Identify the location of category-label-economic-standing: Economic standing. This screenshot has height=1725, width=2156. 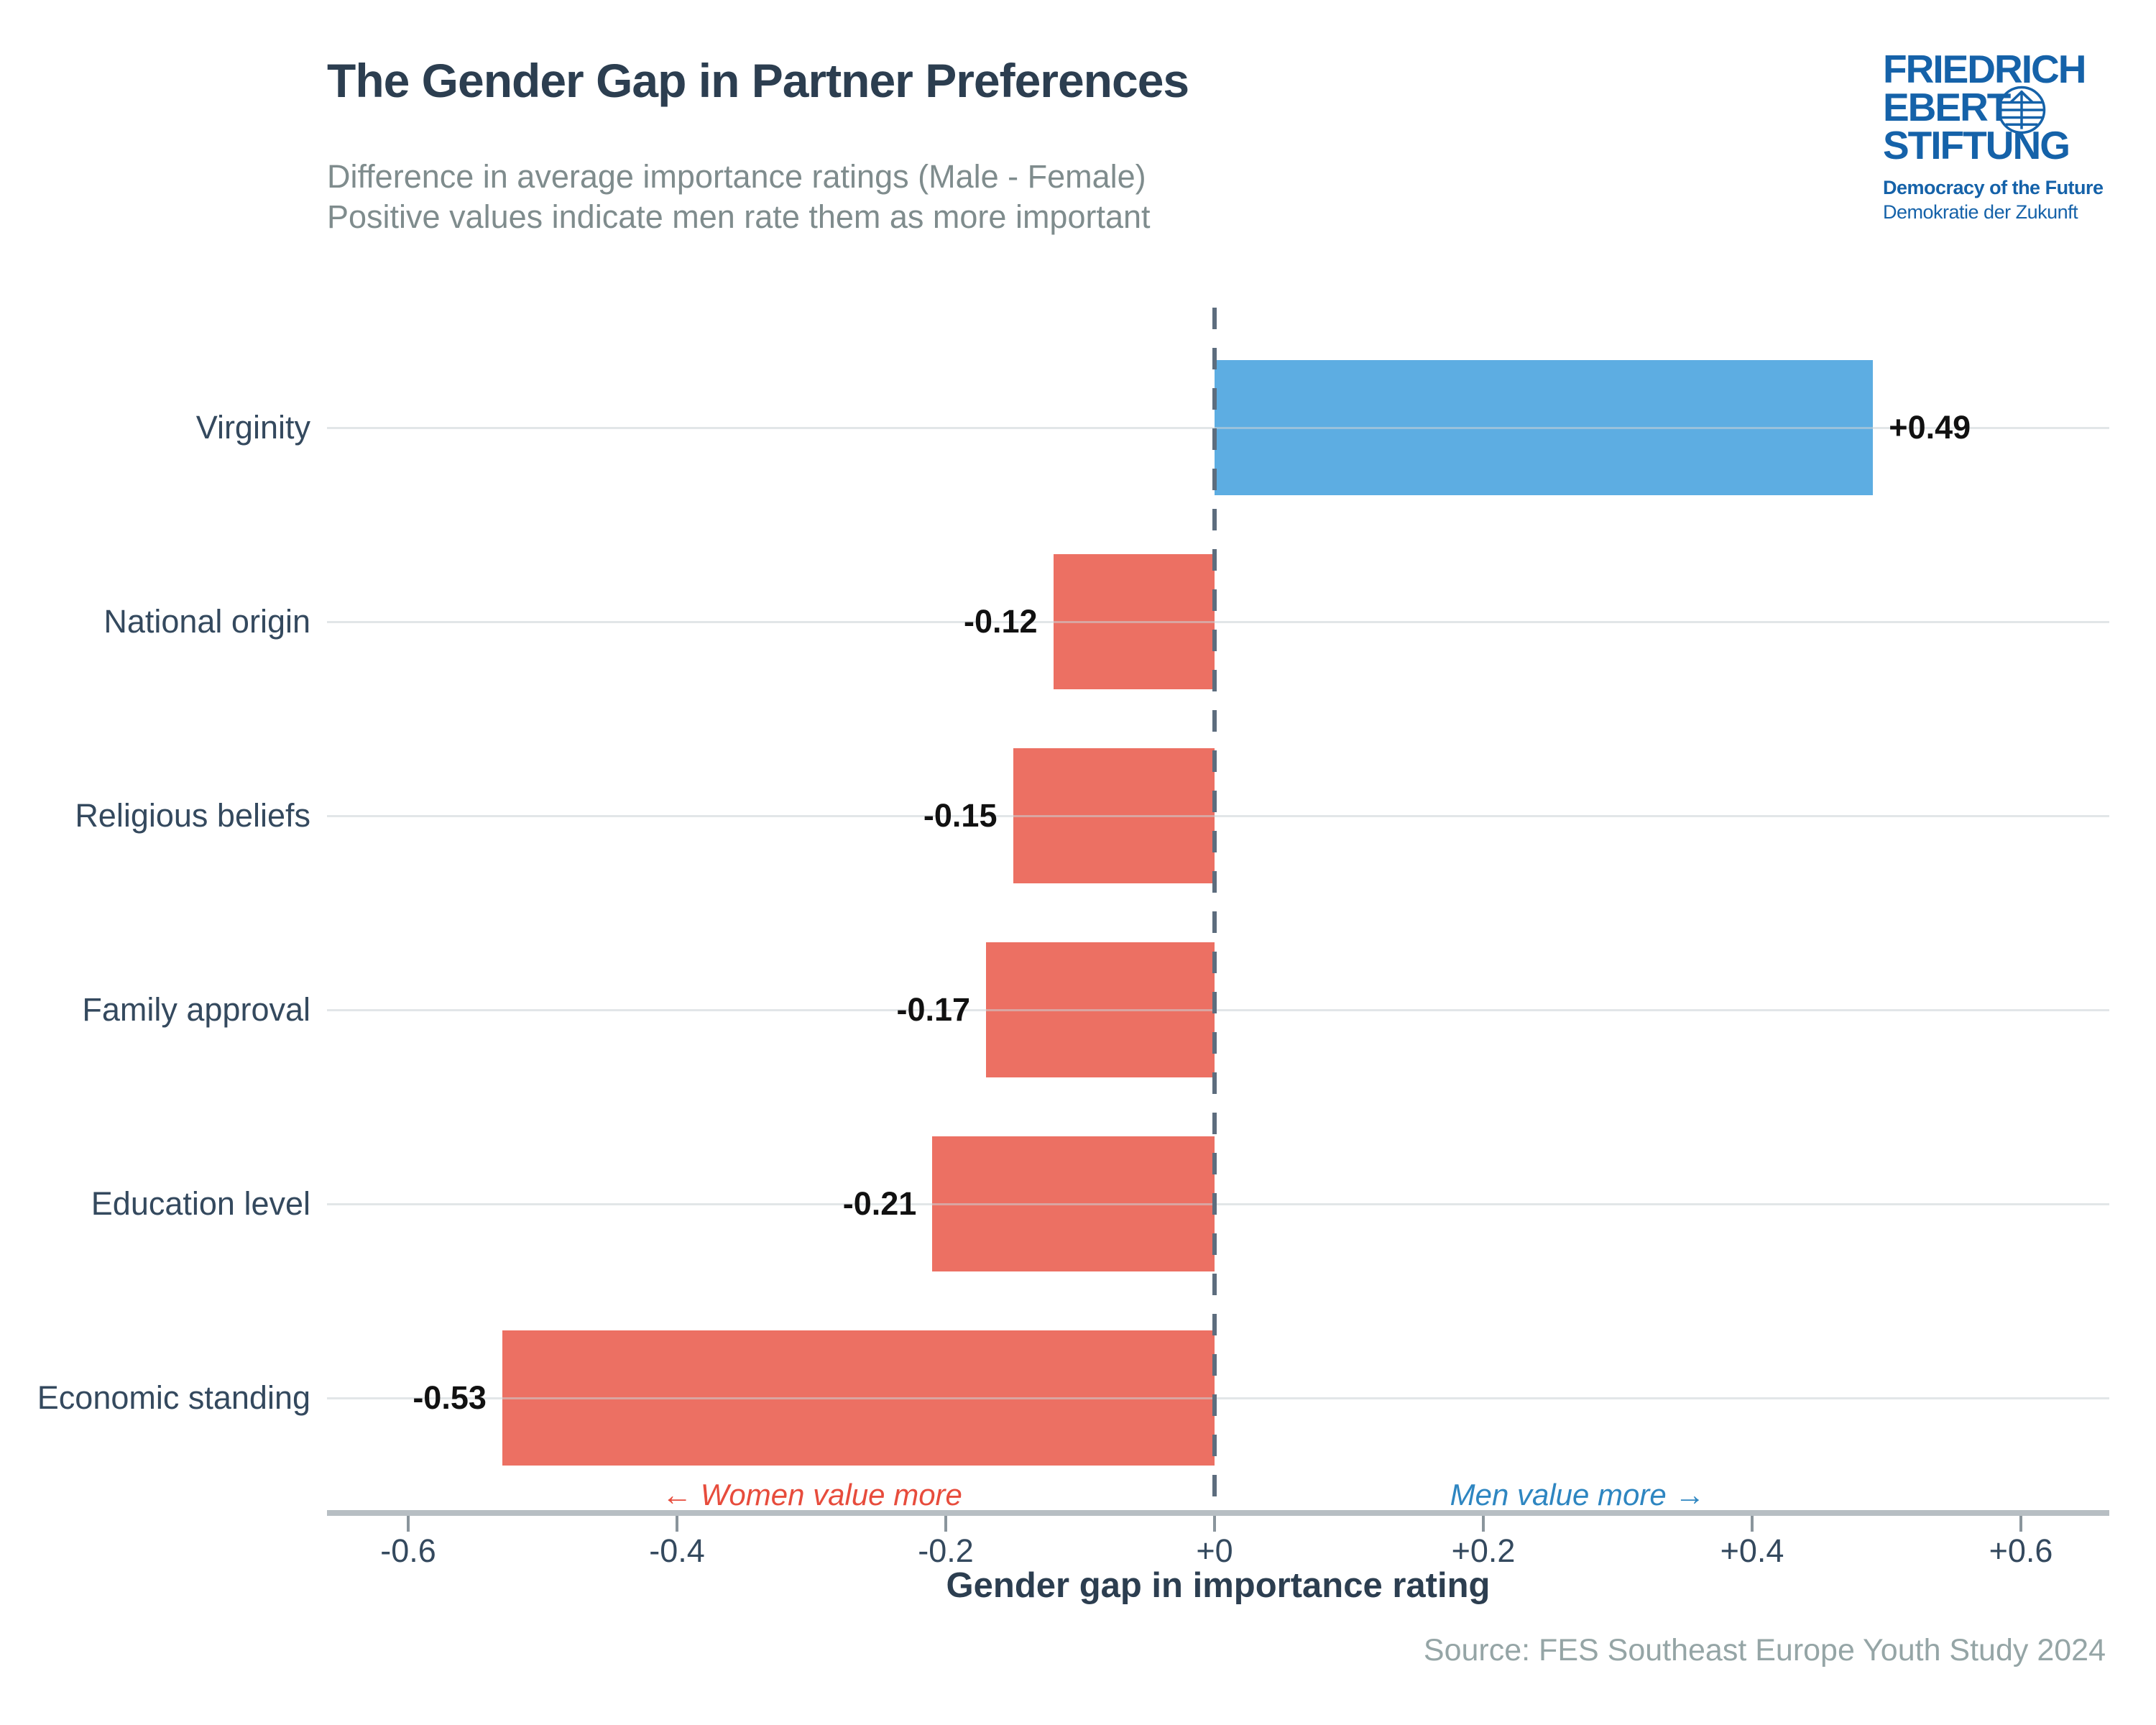
(173, 1397).